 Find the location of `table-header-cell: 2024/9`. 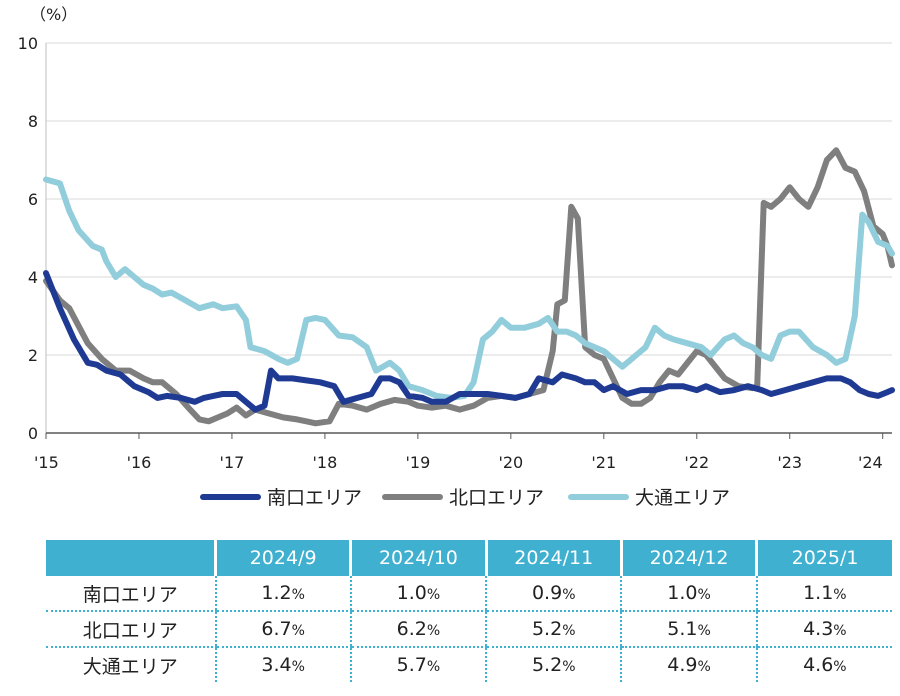

table-header-cell: 2024/9 is located at coordinates (282, 558).